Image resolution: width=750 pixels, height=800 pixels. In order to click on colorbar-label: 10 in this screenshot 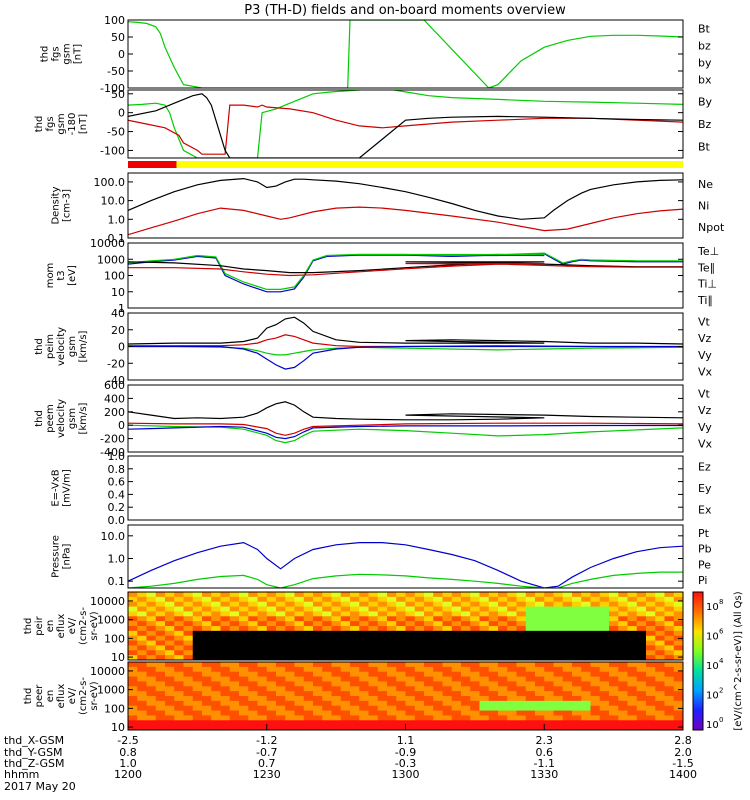, I will do `click(712, 637)`.